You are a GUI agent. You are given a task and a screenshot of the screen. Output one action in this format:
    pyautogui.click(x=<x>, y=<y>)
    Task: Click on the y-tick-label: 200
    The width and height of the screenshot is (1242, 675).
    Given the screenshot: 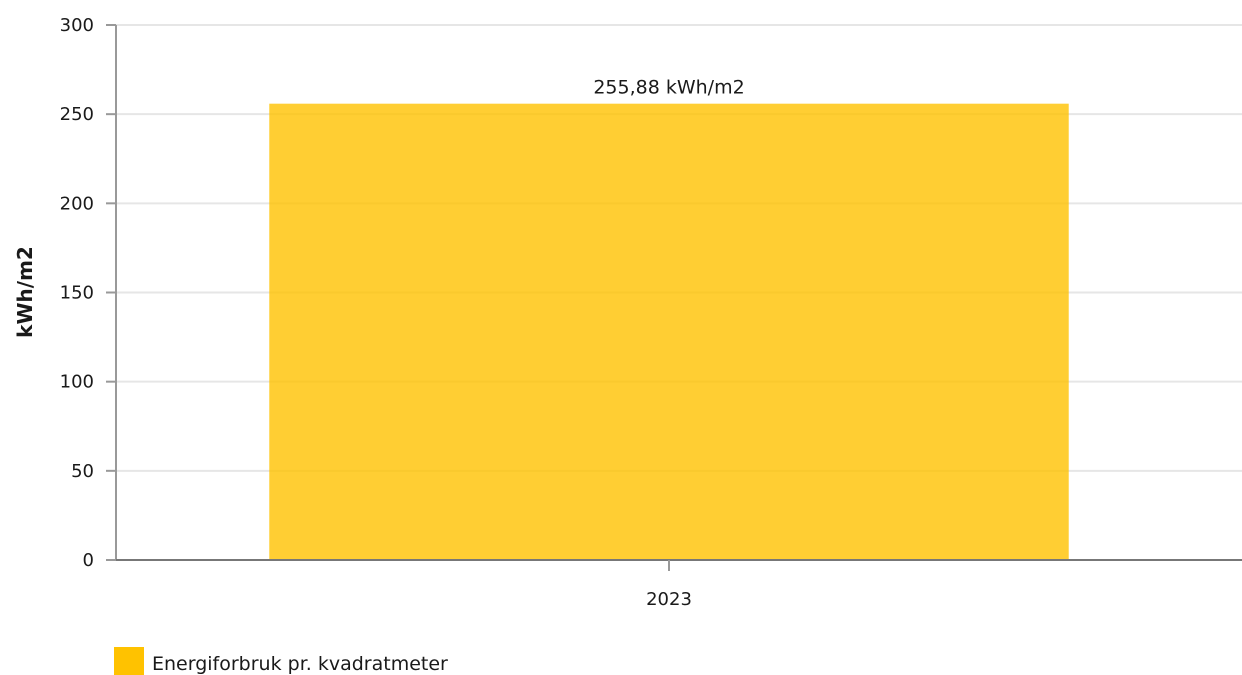 What is the action you would take?
    pyautogui.click(x=77, y=203)
    